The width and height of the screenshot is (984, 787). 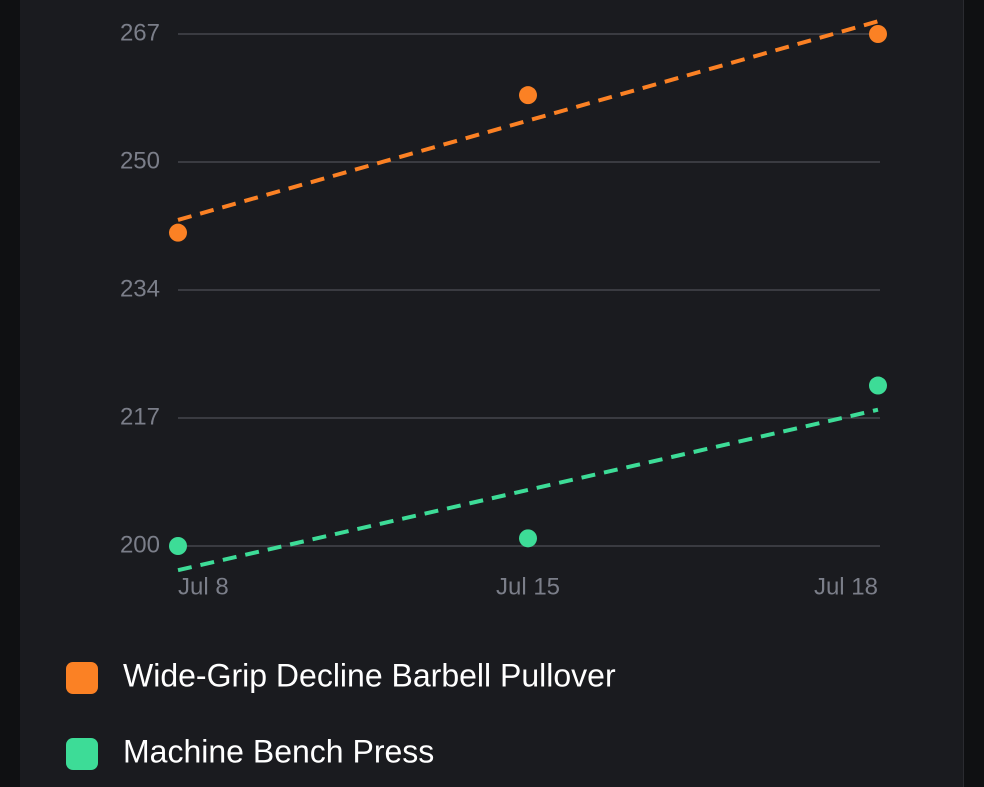 What do you see at coordinates (278, 751) in the screenshot?
I see `legend-label: Machine Bench Press` at bounding box center [278, 751].